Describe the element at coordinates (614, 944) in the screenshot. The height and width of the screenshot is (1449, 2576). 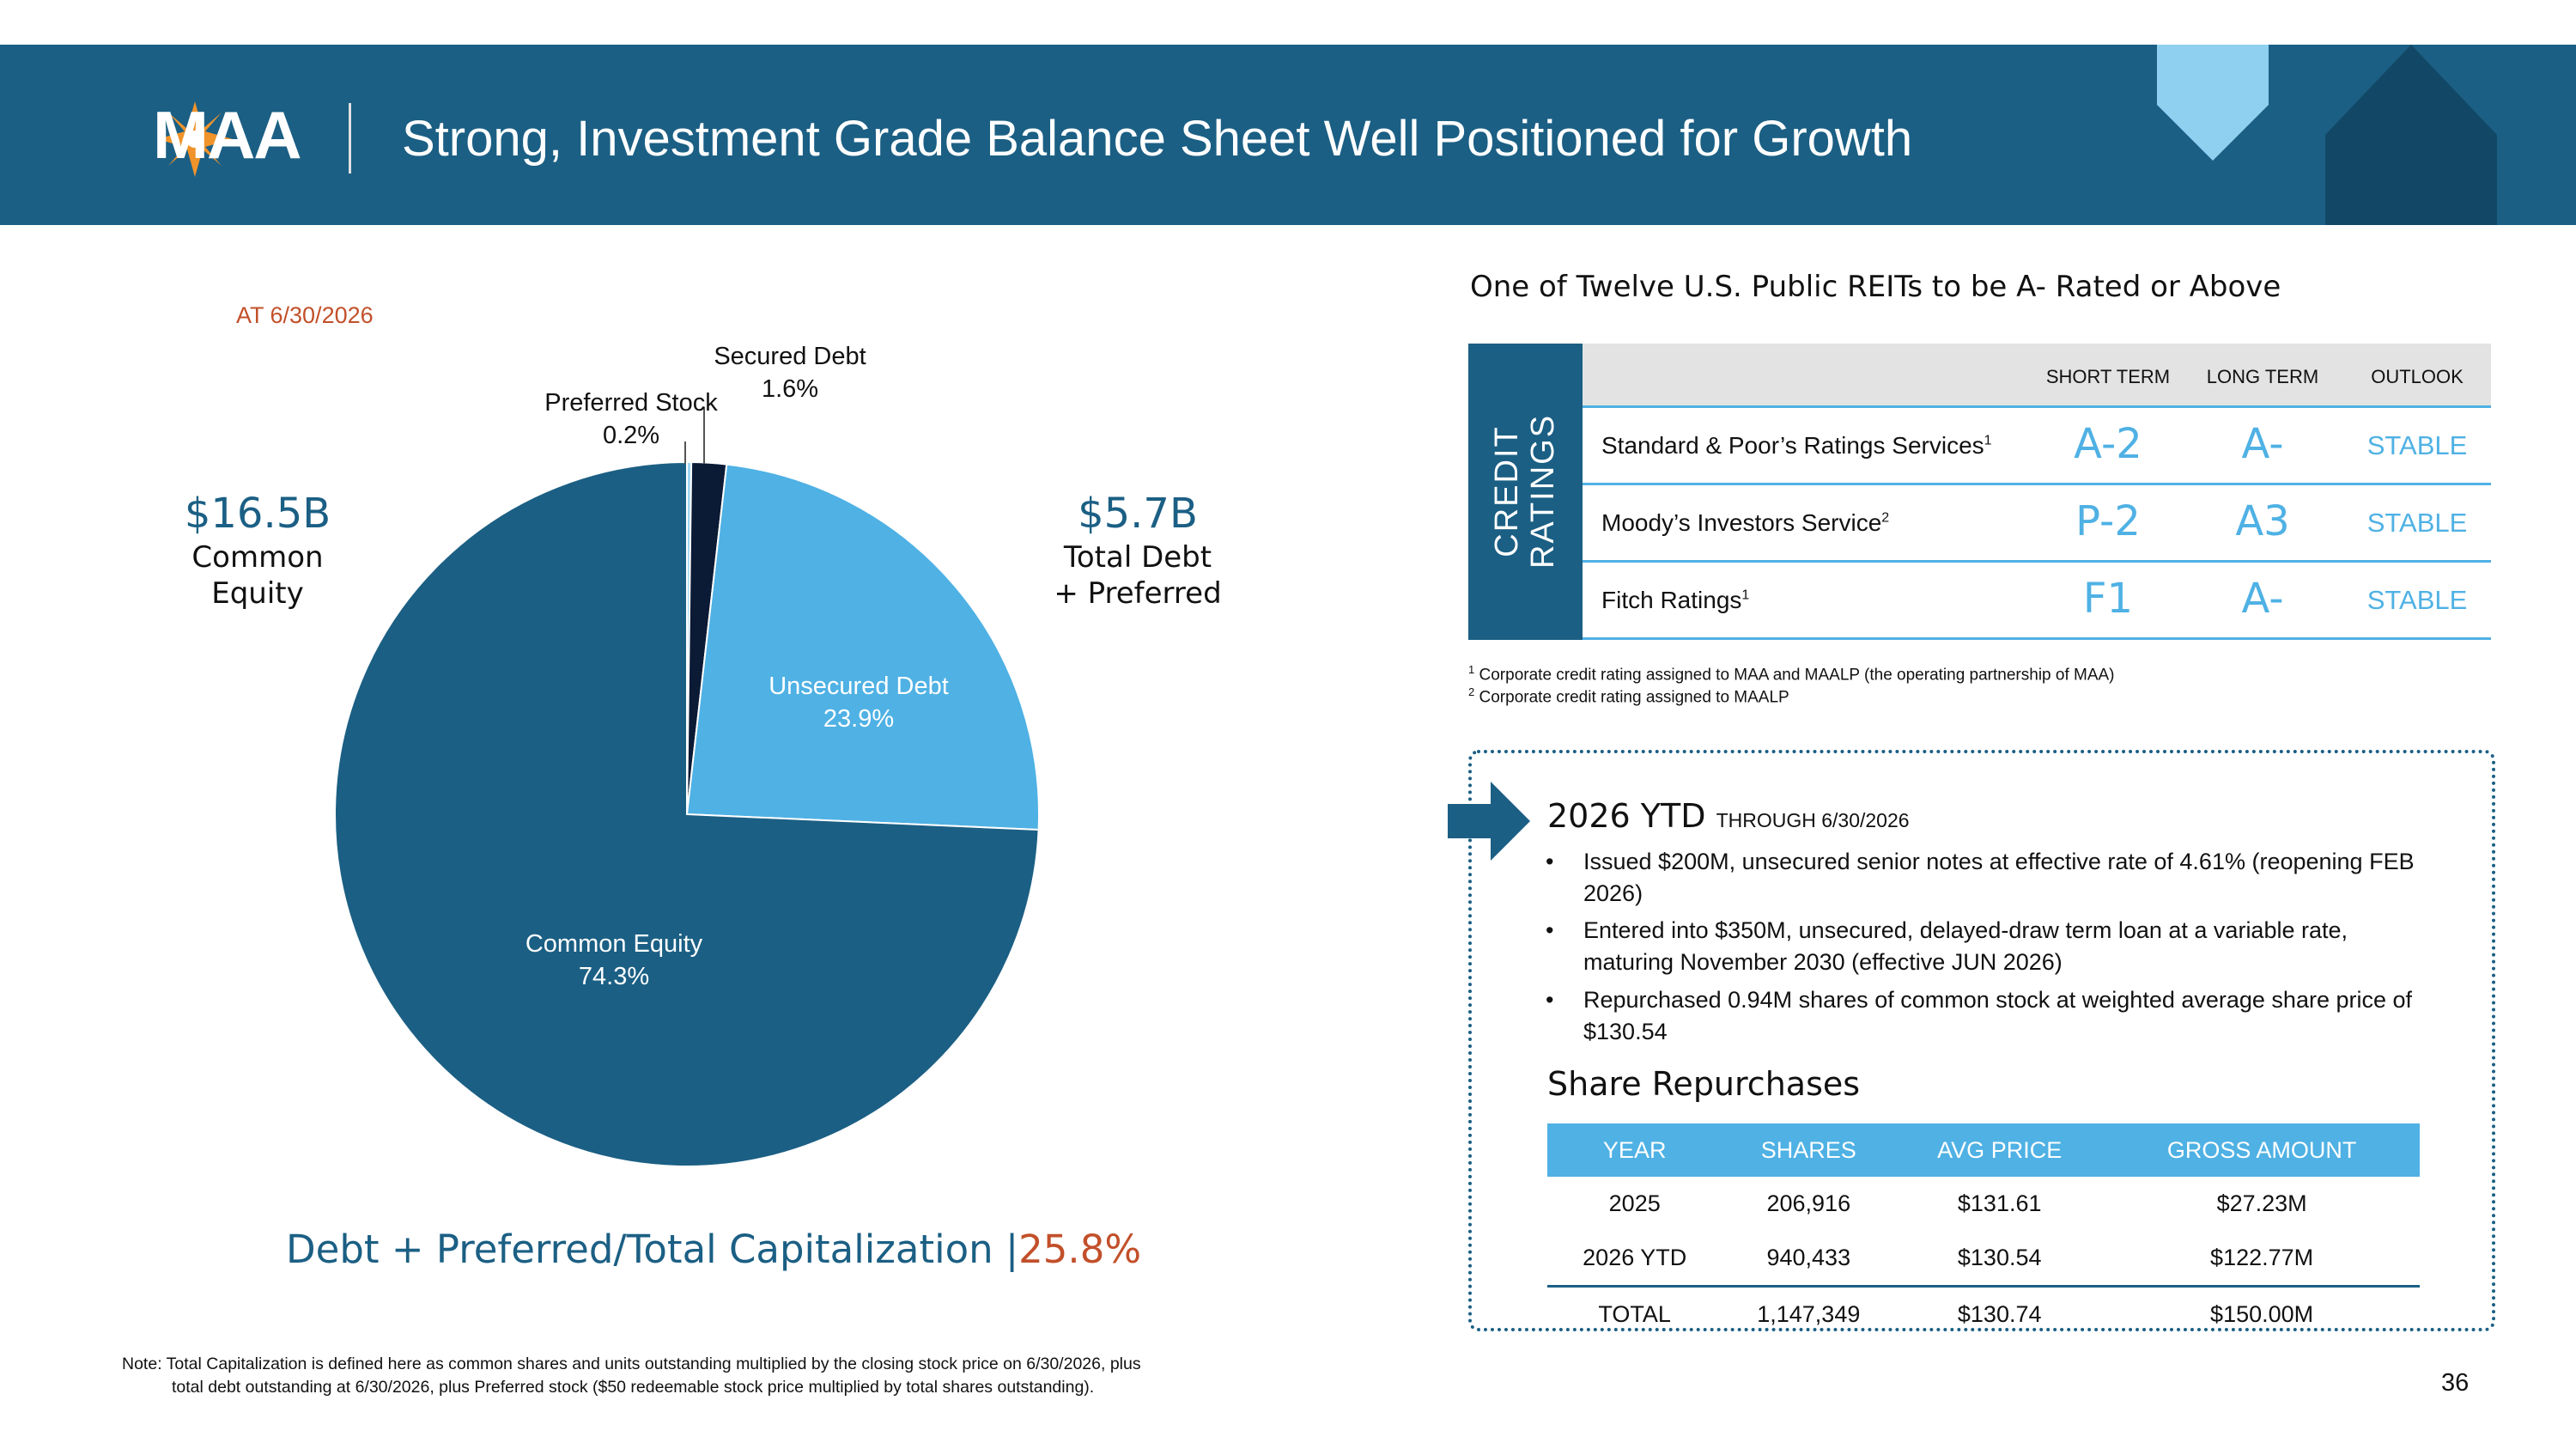
I see `slice-name: Common Equity` at that location.